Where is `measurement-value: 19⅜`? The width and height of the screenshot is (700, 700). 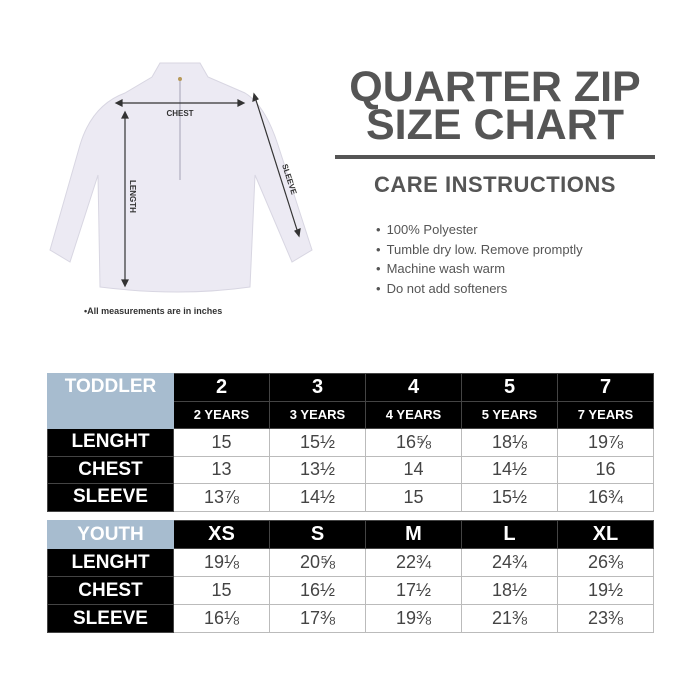 measurement-value: 19⅜ is located at coordinates (413, 618).